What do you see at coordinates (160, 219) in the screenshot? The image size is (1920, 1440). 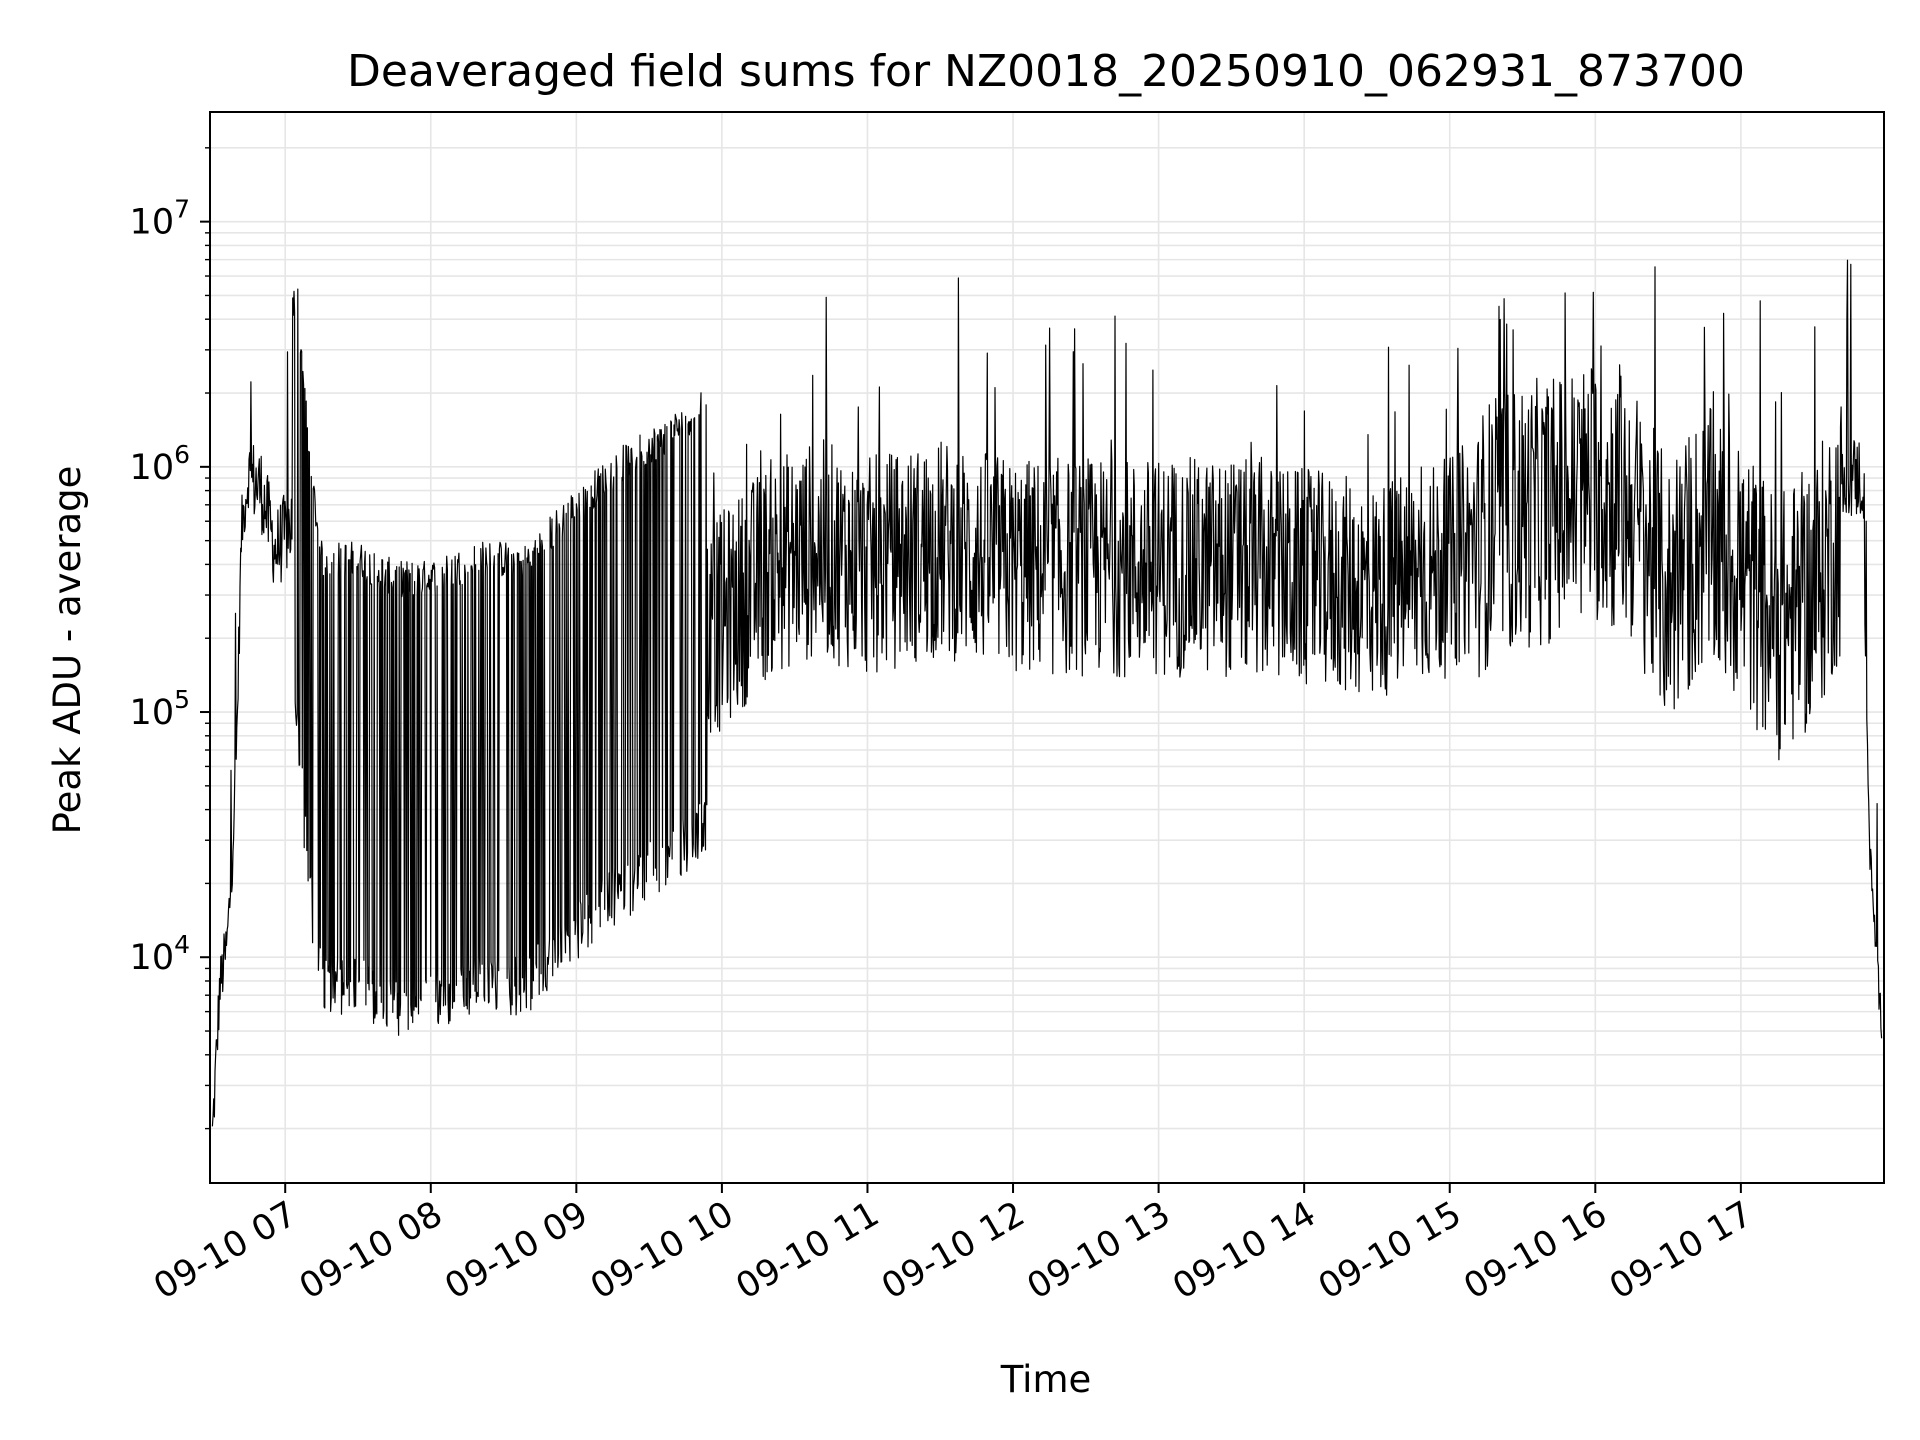 I see `y-tick-label: 10⁷` at bounding box center [160, 219].